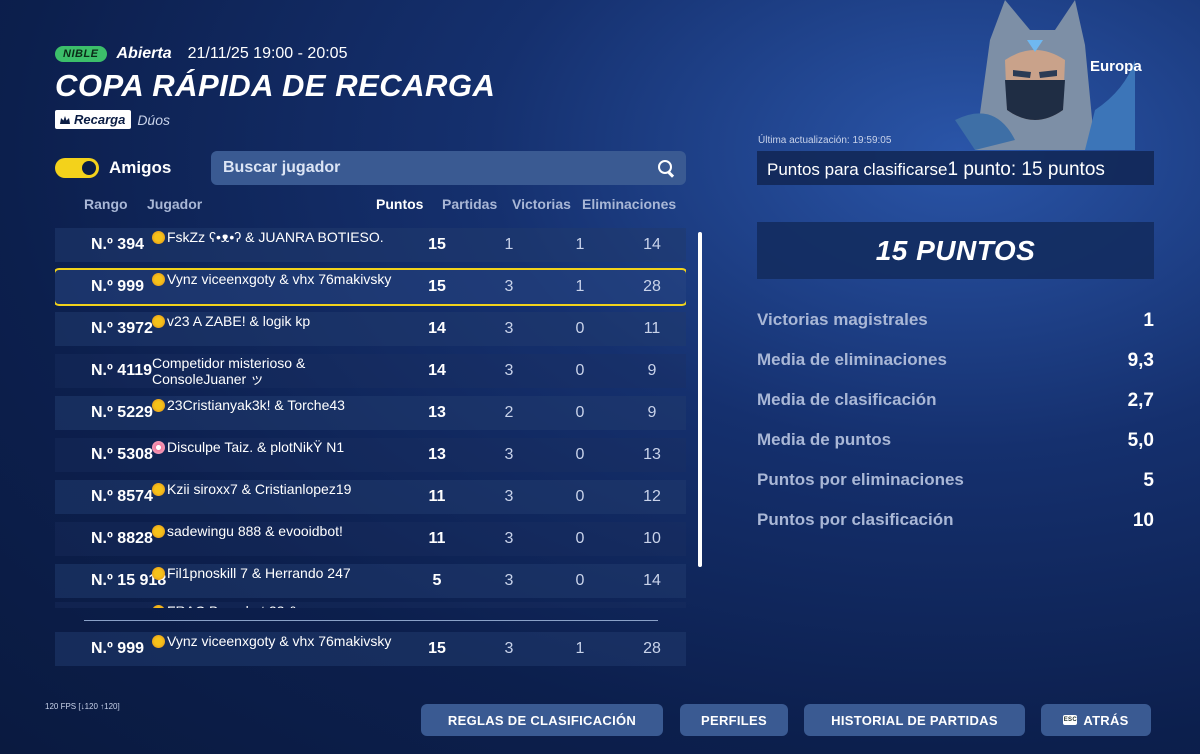  Describe the element at coordinates (121, 370) in the screenshot. I see `row-rank: N.º 4119` at that location.